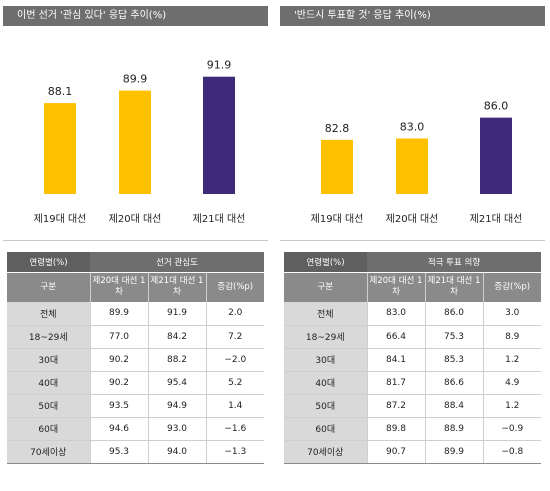 Image resolution: width=550 pixels, height=491 pixels. I want to click on table-cell: −1.6, so click(234, 429).